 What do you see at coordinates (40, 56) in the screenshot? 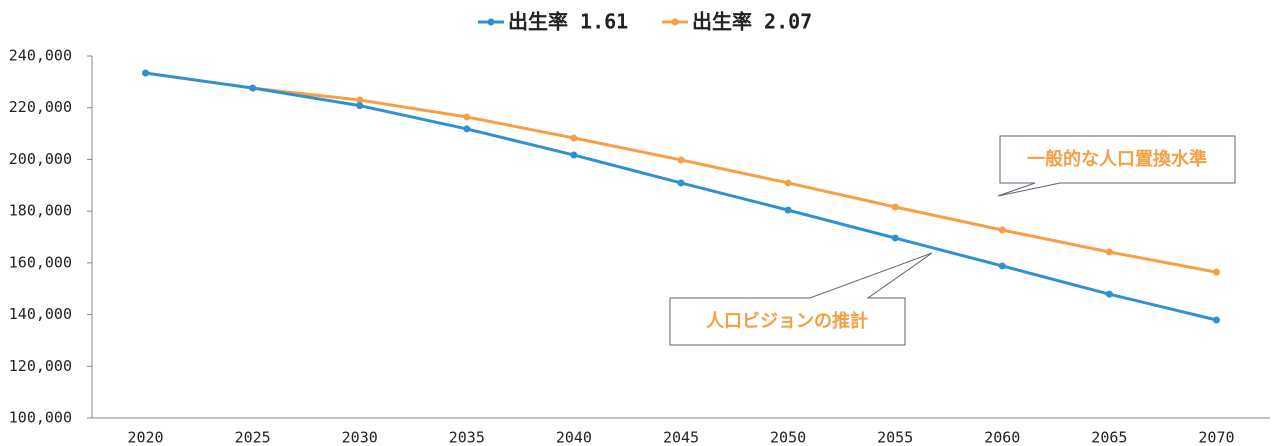
I see `y-tick-label: 240,000` at bounding box center [40, 56].